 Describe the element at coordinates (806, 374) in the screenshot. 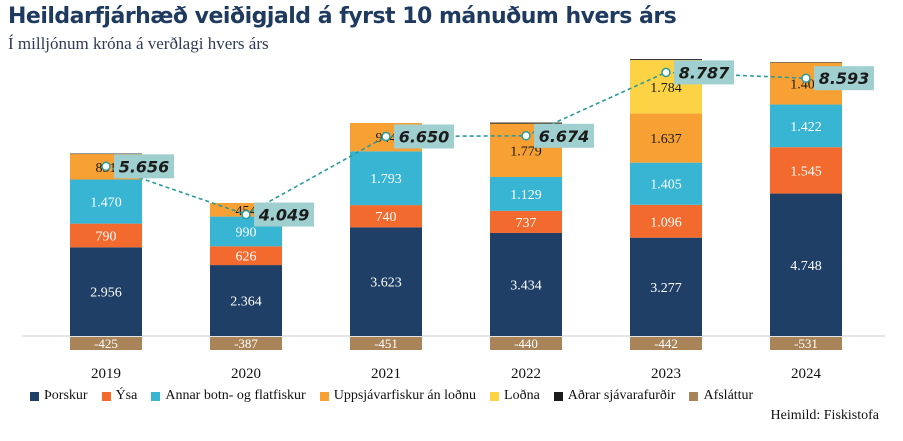

I see `x-tick-label-2024: 2024` at that location.